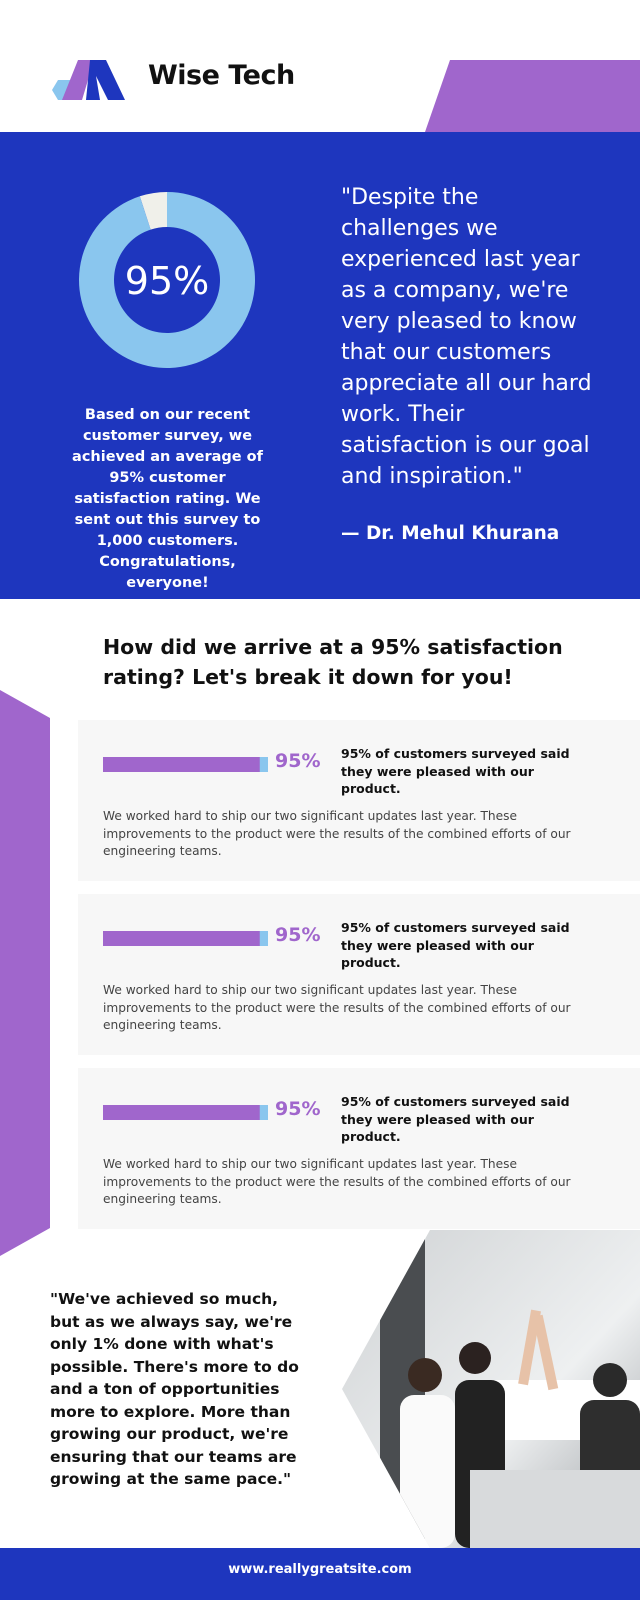 Image resolution: width=640 pixels, height=1600 pixels. What do you see at coordinates (532, 96) in the screenshot?
I see `corner-shape` at bounding box center [532, 96].